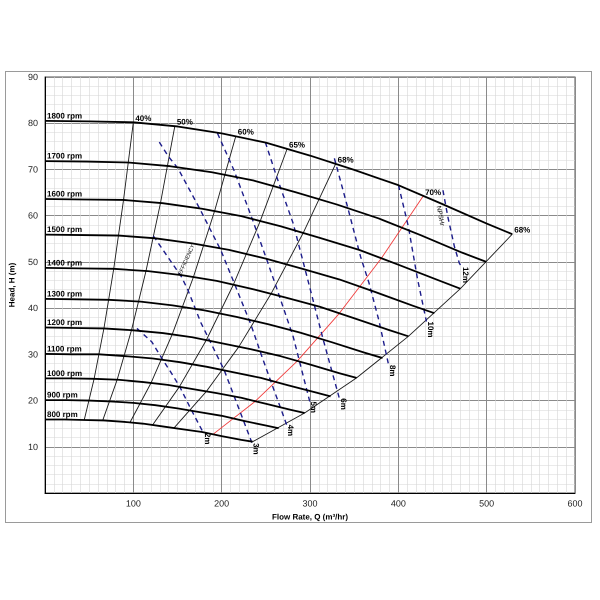 The height and width of the screenshot is (600, 600). Describe the element at coordinates (133, 503) in the screenshot. I see `x-tick-label: 100` at that location.